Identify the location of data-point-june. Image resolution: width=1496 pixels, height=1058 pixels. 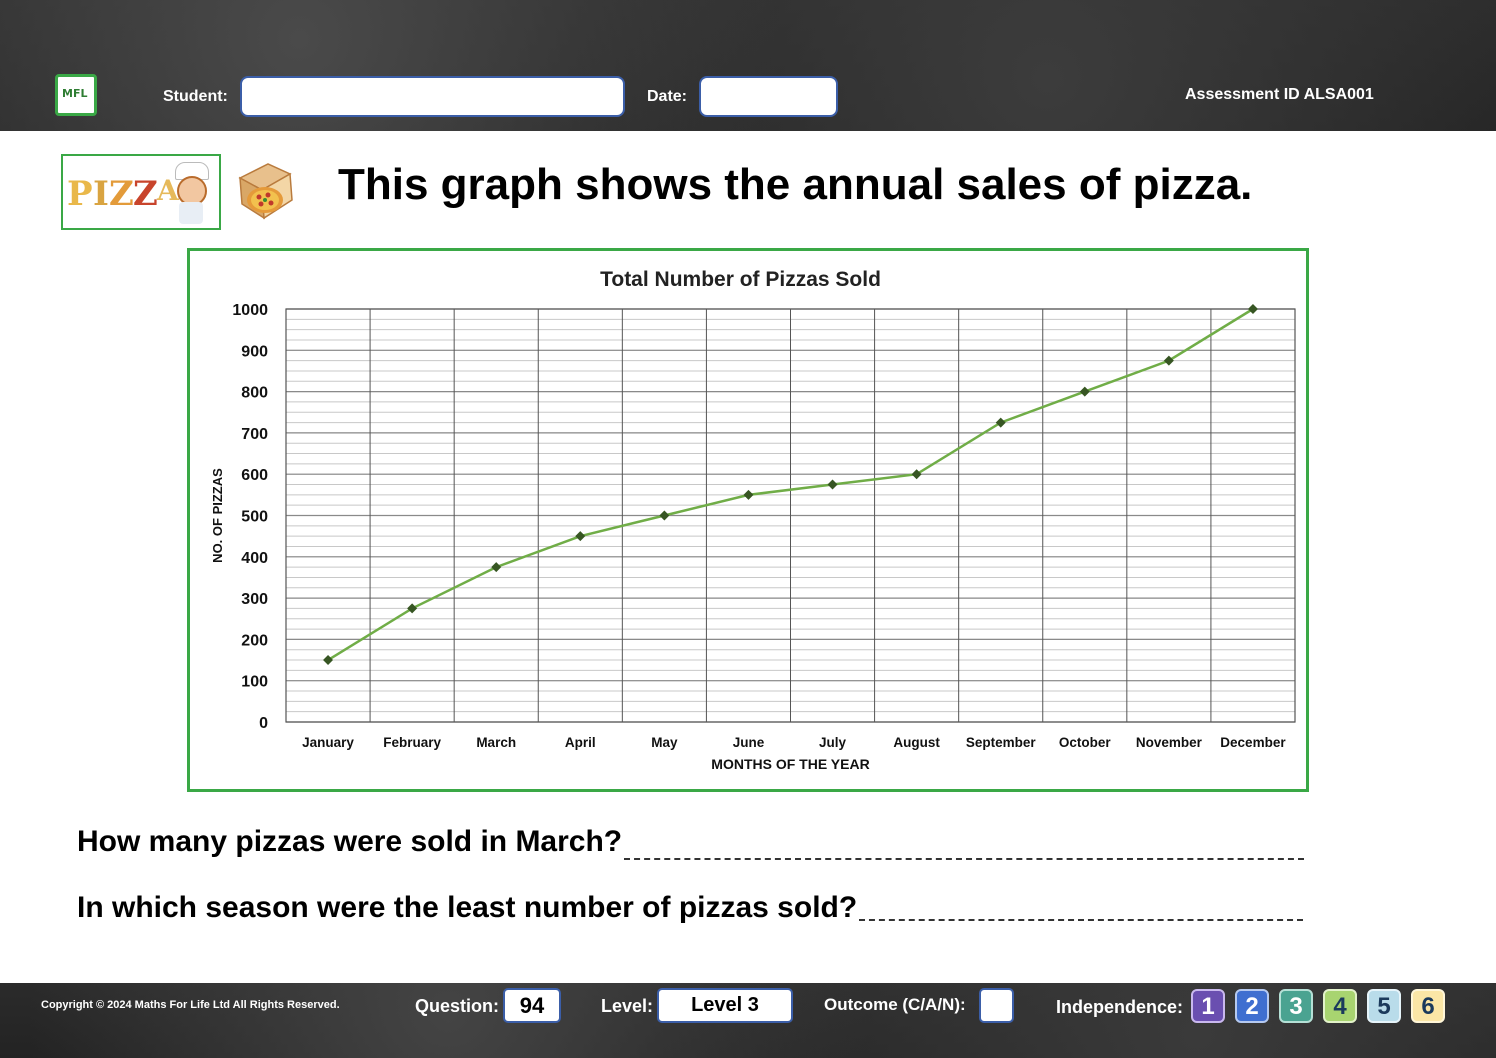
(748, 494).